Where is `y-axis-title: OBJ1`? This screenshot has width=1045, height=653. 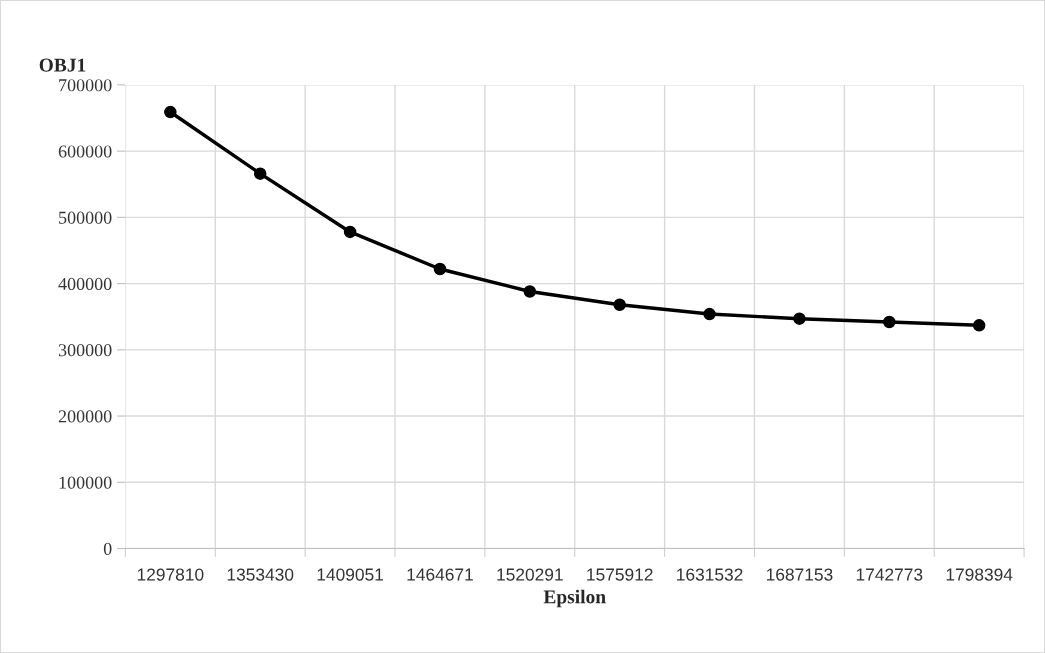 y-axis-title: OBJ1 is located at coordinates (62, 65).